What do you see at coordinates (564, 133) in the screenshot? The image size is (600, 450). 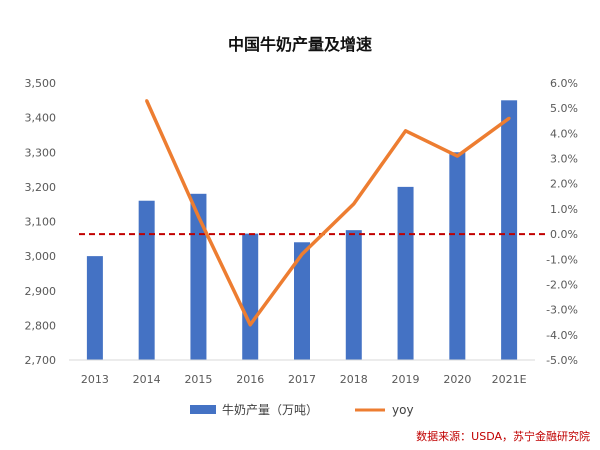 I see `right-tick-label: 4.0%` at bounding box center [564, 133].